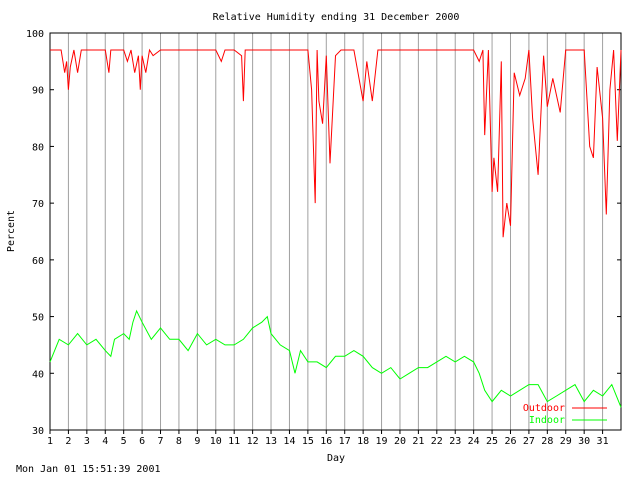  What do you see at coordinates (547, 420) in the screenshot?
I see `legend-label-indoor: Indoor` at bounding box center [547, 420].